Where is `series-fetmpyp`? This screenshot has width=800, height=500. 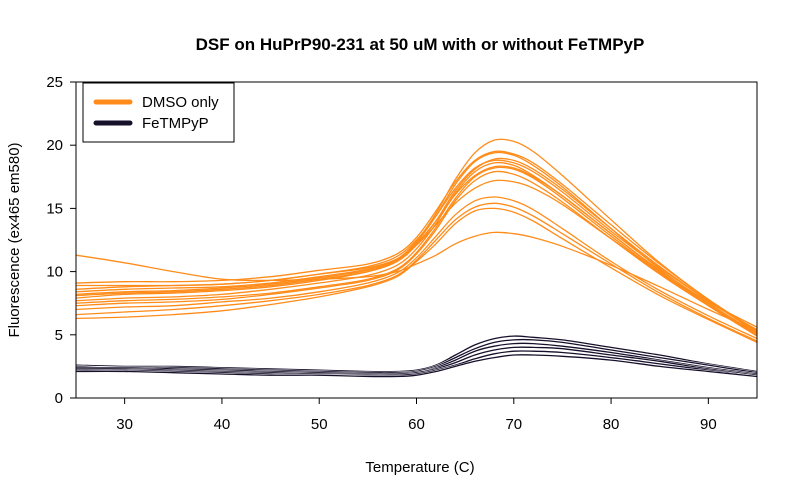
series-fetmpyp is located at coordinates (416, 356).